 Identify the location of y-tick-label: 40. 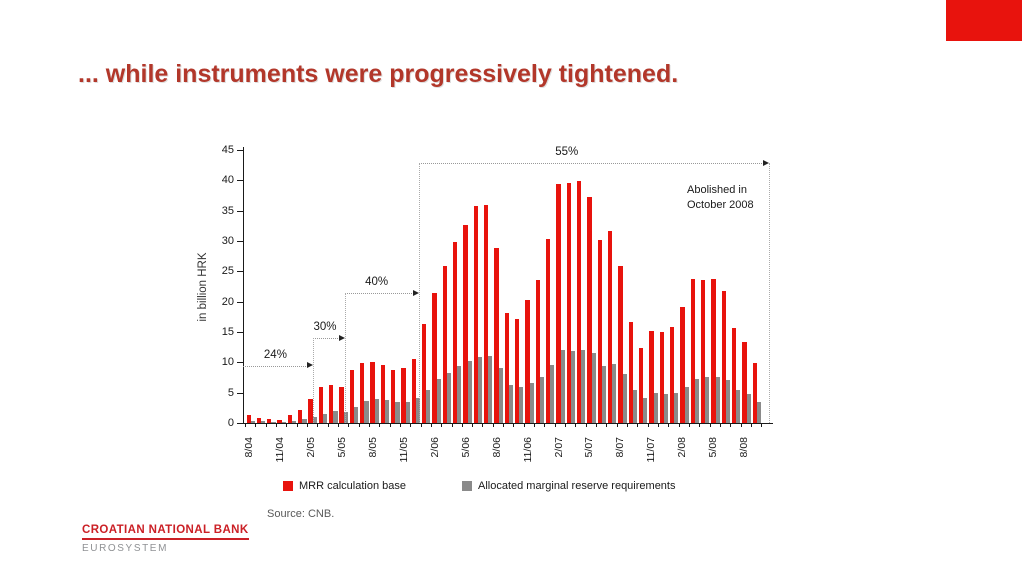
(227, 180).